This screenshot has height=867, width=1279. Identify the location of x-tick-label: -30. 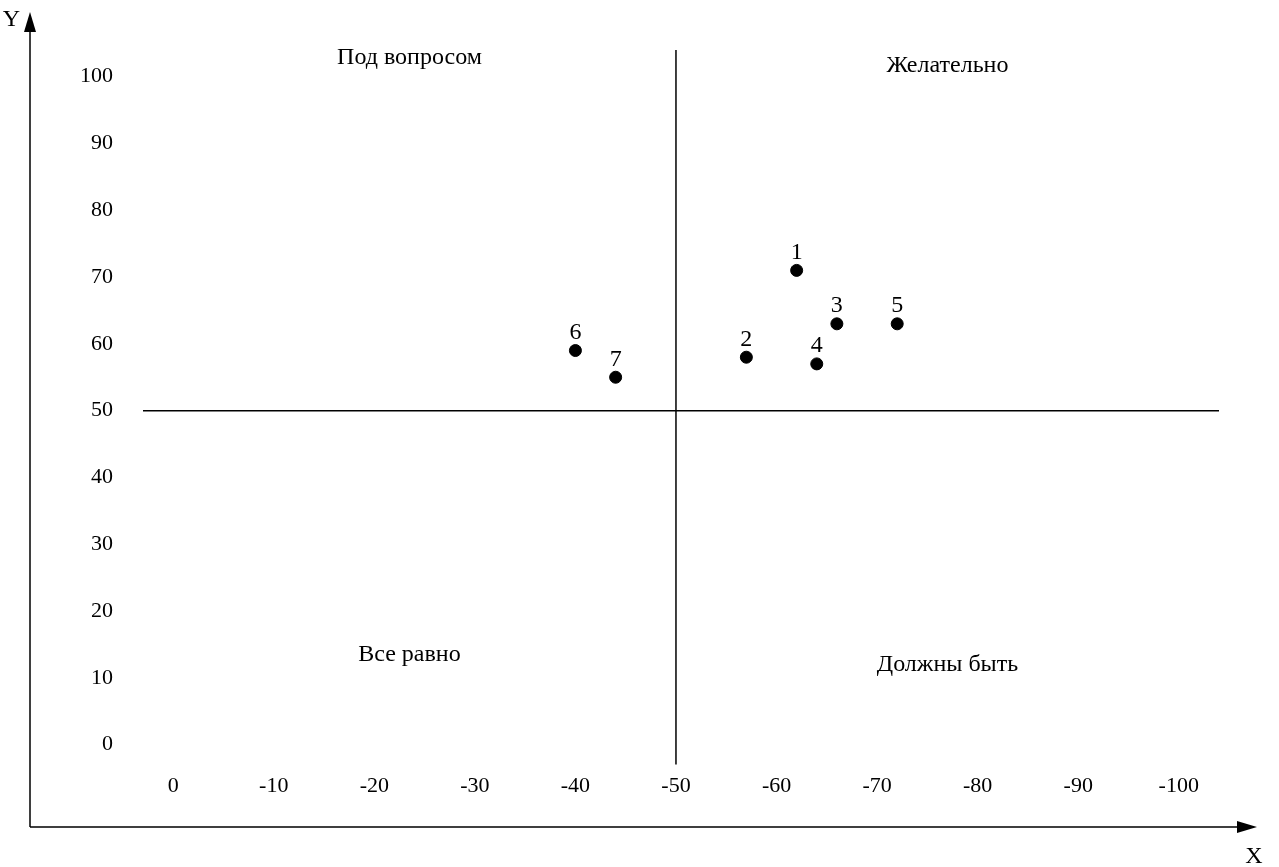
(475, 784).